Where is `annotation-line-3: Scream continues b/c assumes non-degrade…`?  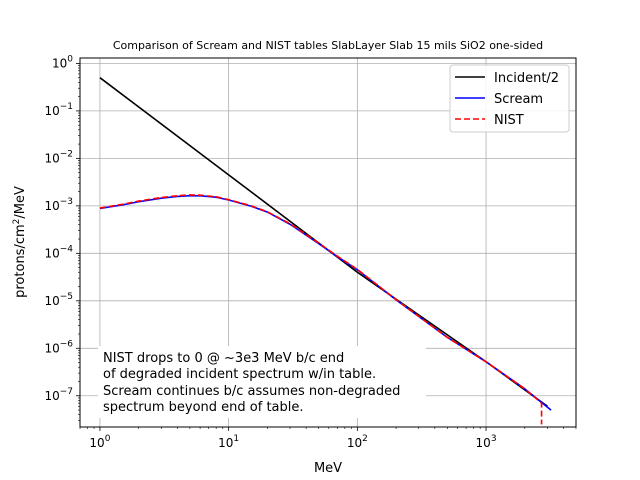
annotation-line-3: Scream continues b/c assumes non-degrade… is located at coordinates (251, 391).